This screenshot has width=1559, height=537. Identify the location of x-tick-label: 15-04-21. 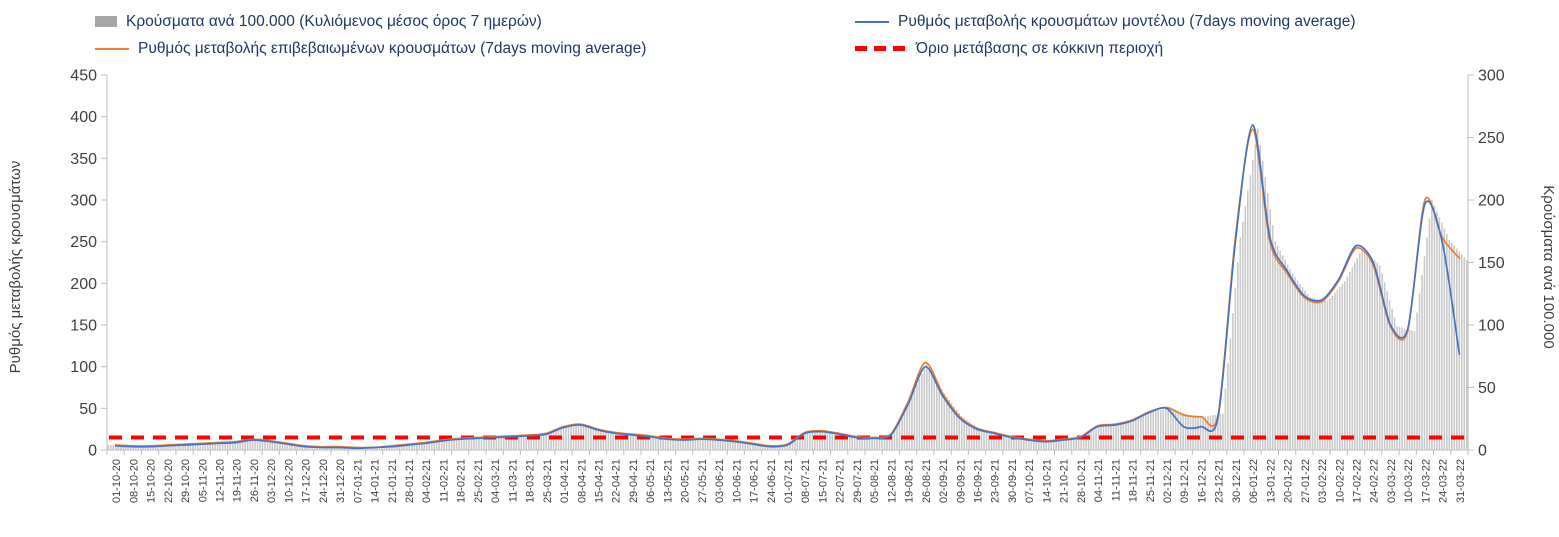
(599, 481).